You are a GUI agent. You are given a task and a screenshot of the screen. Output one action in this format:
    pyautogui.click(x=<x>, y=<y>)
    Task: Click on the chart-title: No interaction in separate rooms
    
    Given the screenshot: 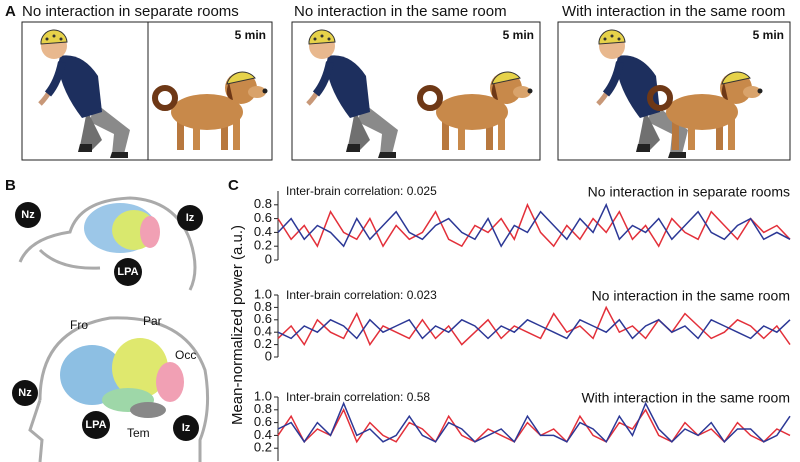 What is the action you would take?
    pyautogui.click(x=689, y=192)
    